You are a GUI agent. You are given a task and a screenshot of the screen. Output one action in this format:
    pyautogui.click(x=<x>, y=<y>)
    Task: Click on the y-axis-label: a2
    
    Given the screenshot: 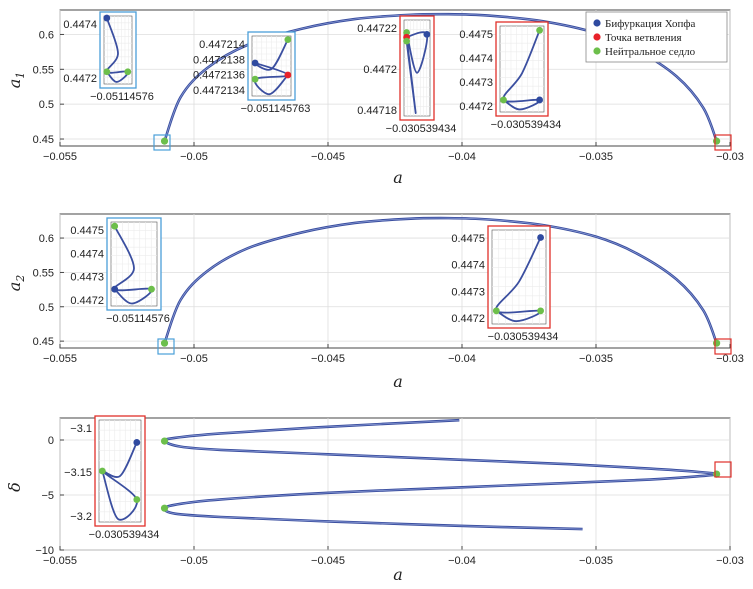 What is the action you would take?
    pyautogui.click(x=16, y=283)
    